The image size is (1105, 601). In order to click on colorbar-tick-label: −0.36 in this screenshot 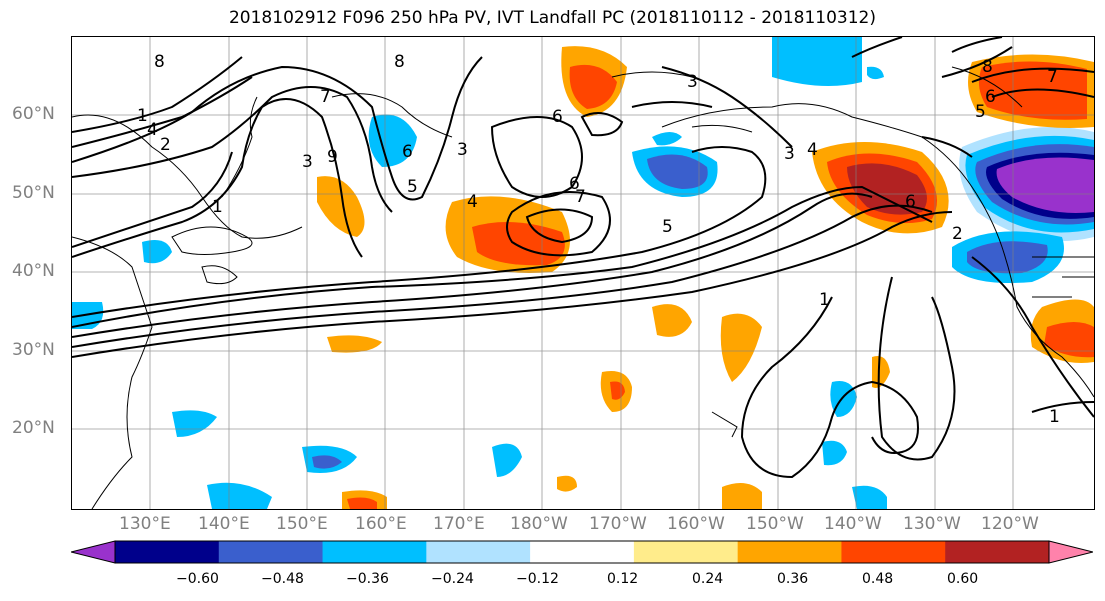, I will do `click(367, 579)`.